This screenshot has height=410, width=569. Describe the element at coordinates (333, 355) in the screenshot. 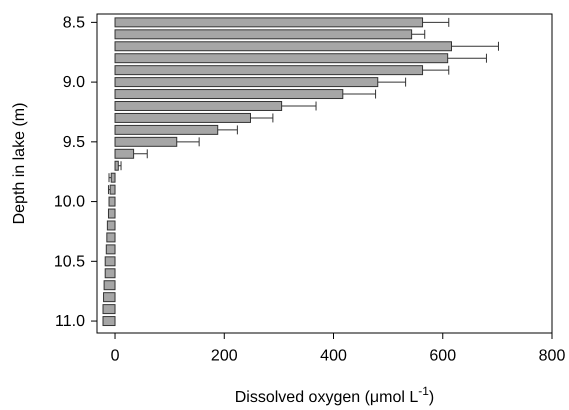

I see `x-tick-label: 400` at that location.